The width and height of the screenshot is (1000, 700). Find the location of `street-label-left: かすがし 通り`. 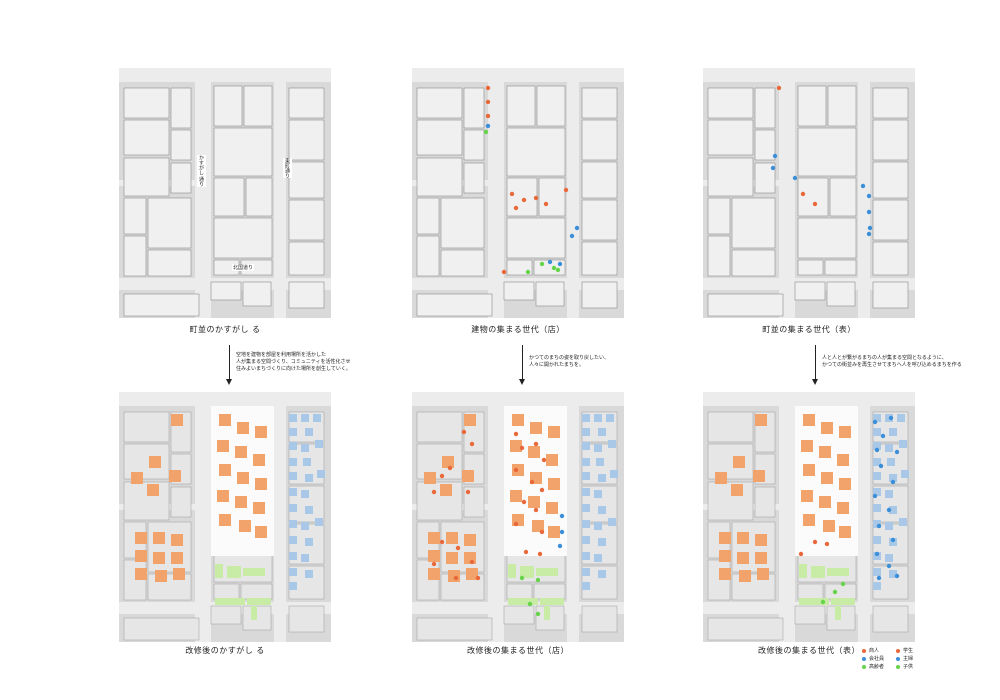

street-label-left: かすがし 通り is located at coordinates (201, 171).